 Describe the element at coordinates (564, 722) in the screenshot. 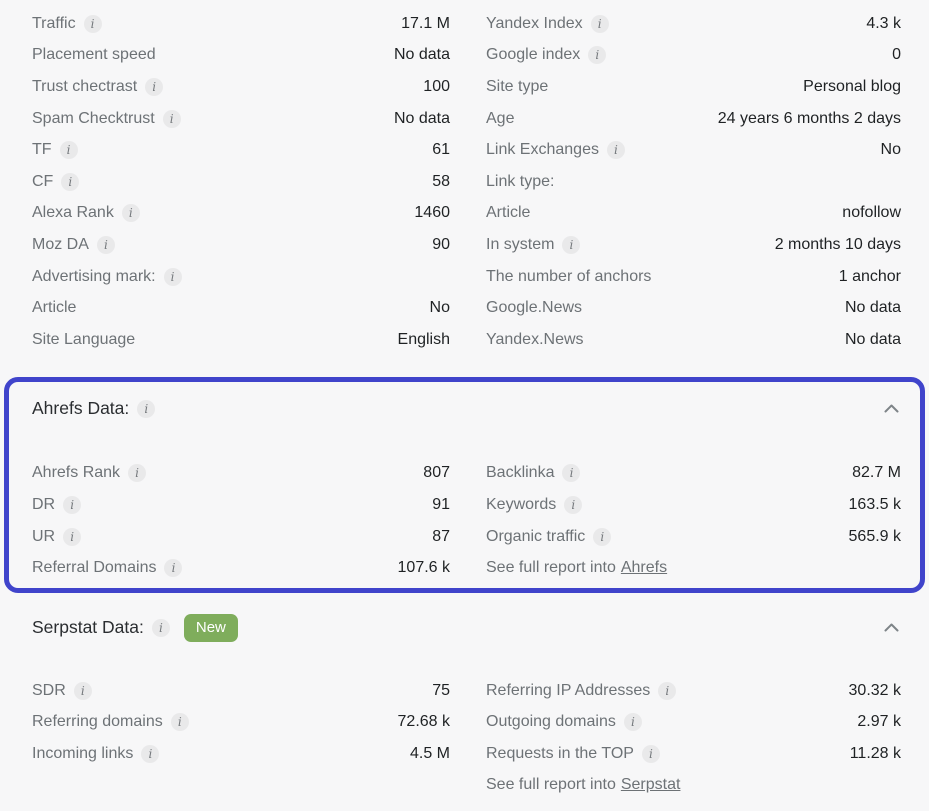

I see `metric-label: Outgoing domains` at that location.